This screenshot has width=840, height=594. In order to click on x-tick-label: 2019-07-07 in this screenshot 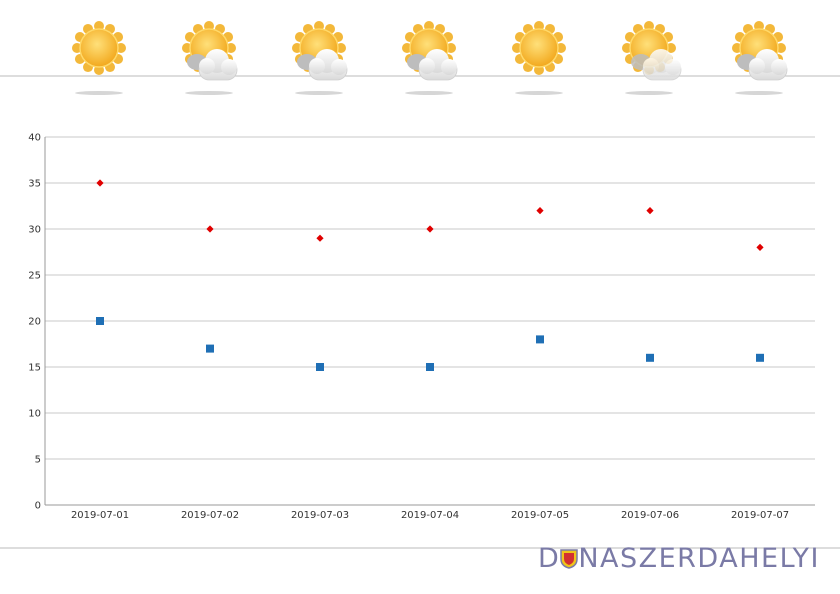, I will do `click(760, 515)`.